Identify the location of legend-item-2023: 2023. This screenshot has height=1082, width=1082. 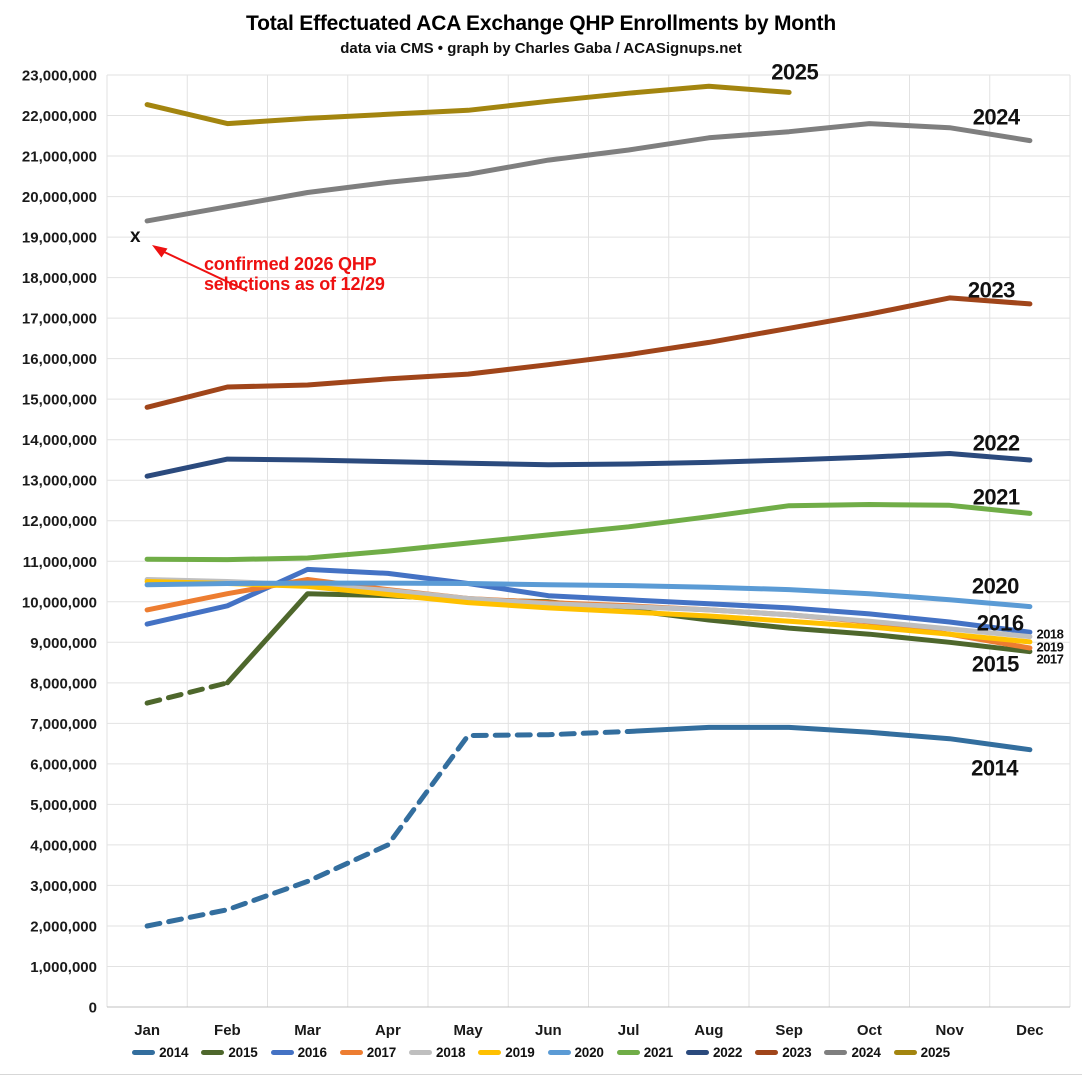
(783, 1052).